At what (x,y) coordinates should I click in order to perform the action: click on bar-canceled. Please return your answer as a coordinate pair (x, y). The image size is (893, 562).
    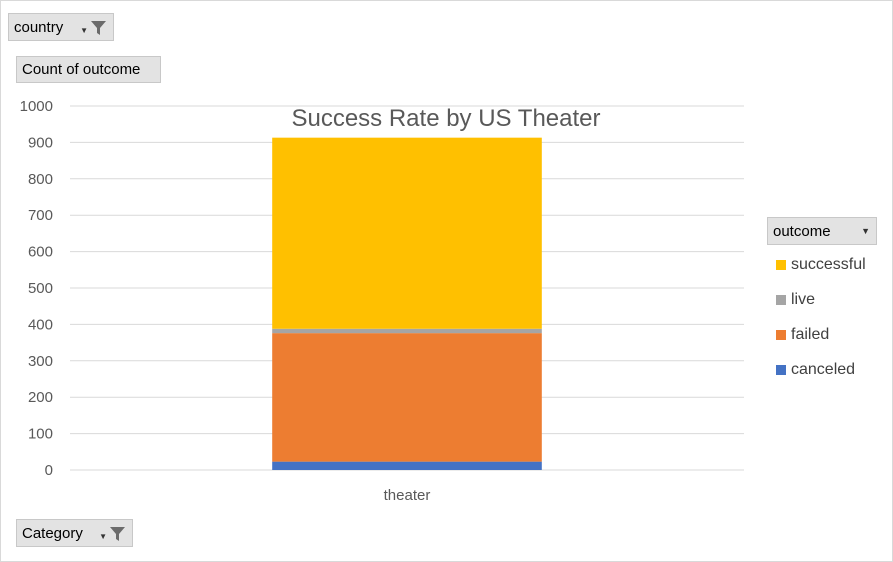
    Looking at the image, I should click on (407, 465).